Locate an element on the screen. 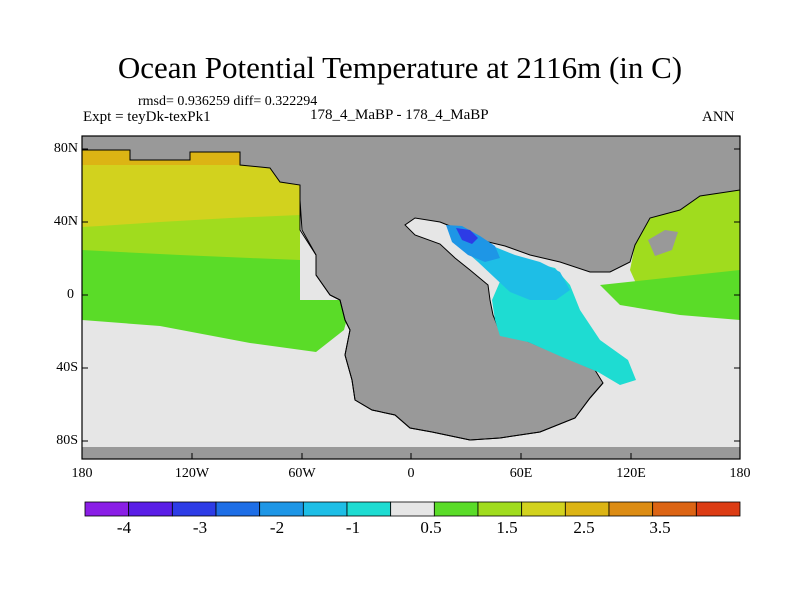  colorbar-label: 0.5 is located at coordinates (431, 527).